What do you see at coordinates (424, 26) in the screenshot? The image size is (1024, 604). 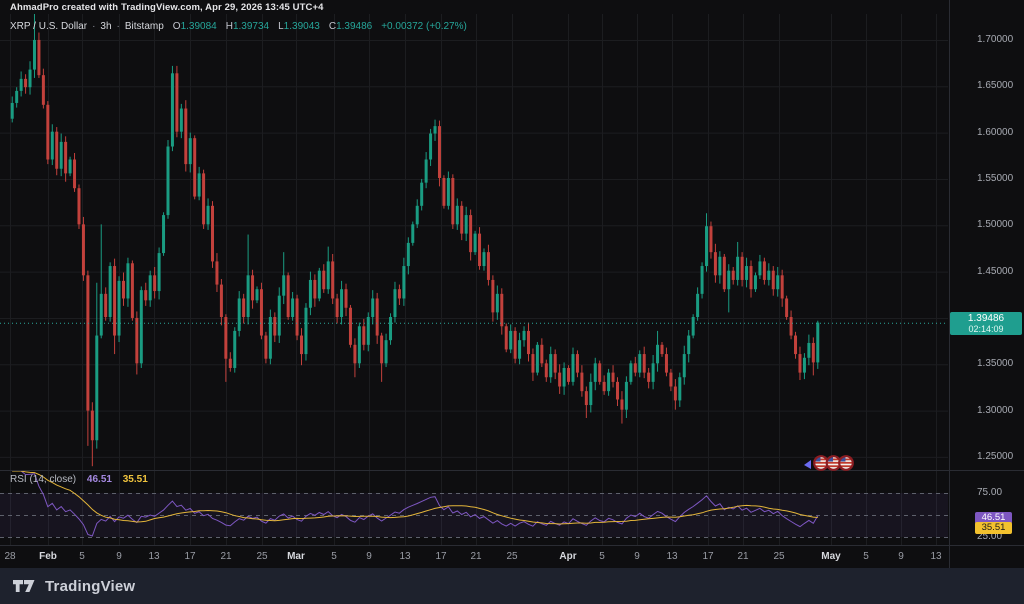 I see `change-value: +0.00372 (+0.27%)` at bounding box center [424, 26].